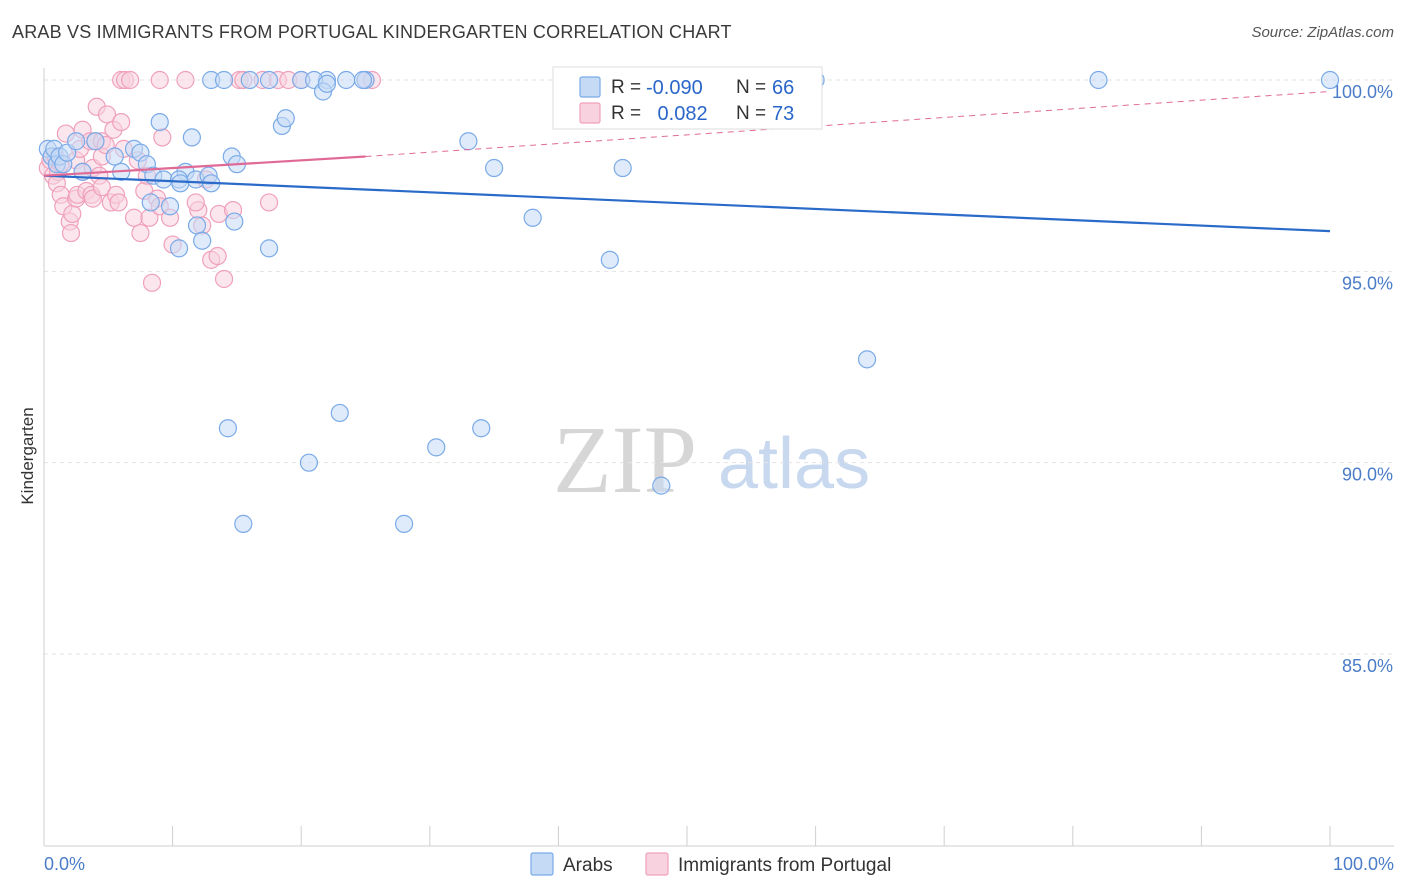 This screenshot has height=892, width=1406. Describe the element at coordinates (657, 864) in the screenshot. I see `bottom-legend-swatch-portugal` at that location.